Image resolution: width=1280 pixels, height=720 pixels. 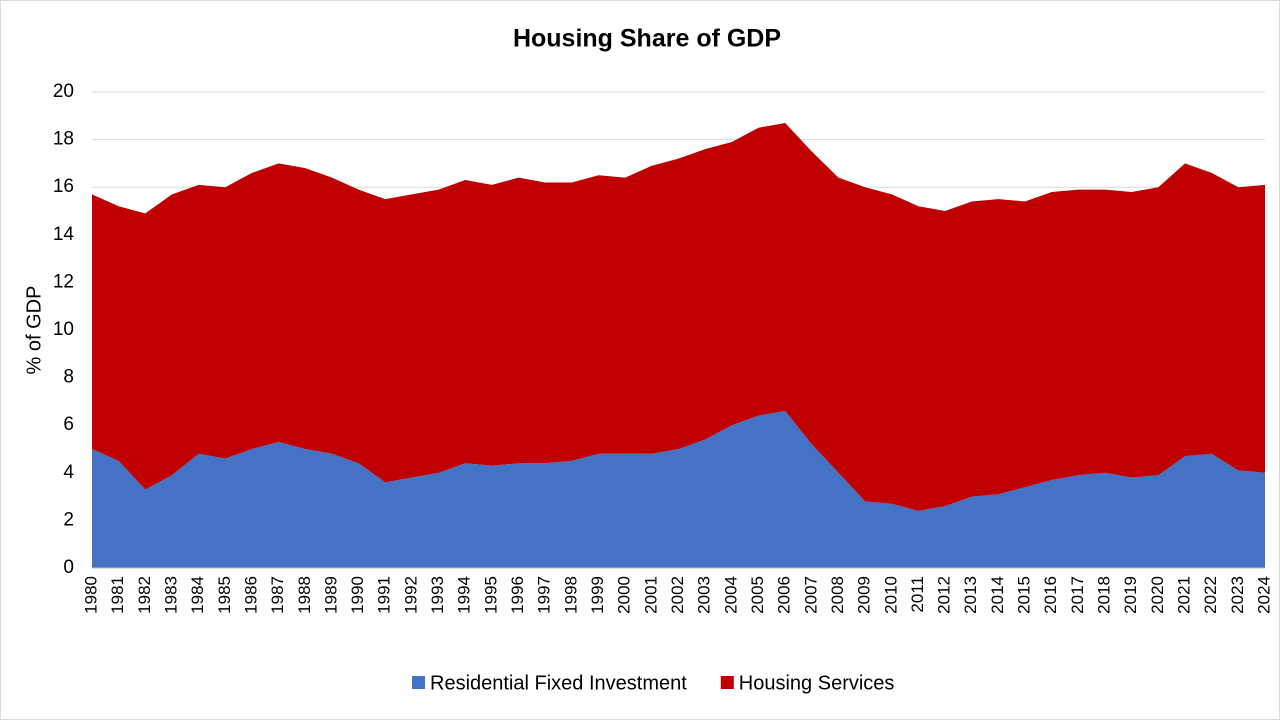 I want to click on x-tick-label: 1995, so click(x=490, y=595).